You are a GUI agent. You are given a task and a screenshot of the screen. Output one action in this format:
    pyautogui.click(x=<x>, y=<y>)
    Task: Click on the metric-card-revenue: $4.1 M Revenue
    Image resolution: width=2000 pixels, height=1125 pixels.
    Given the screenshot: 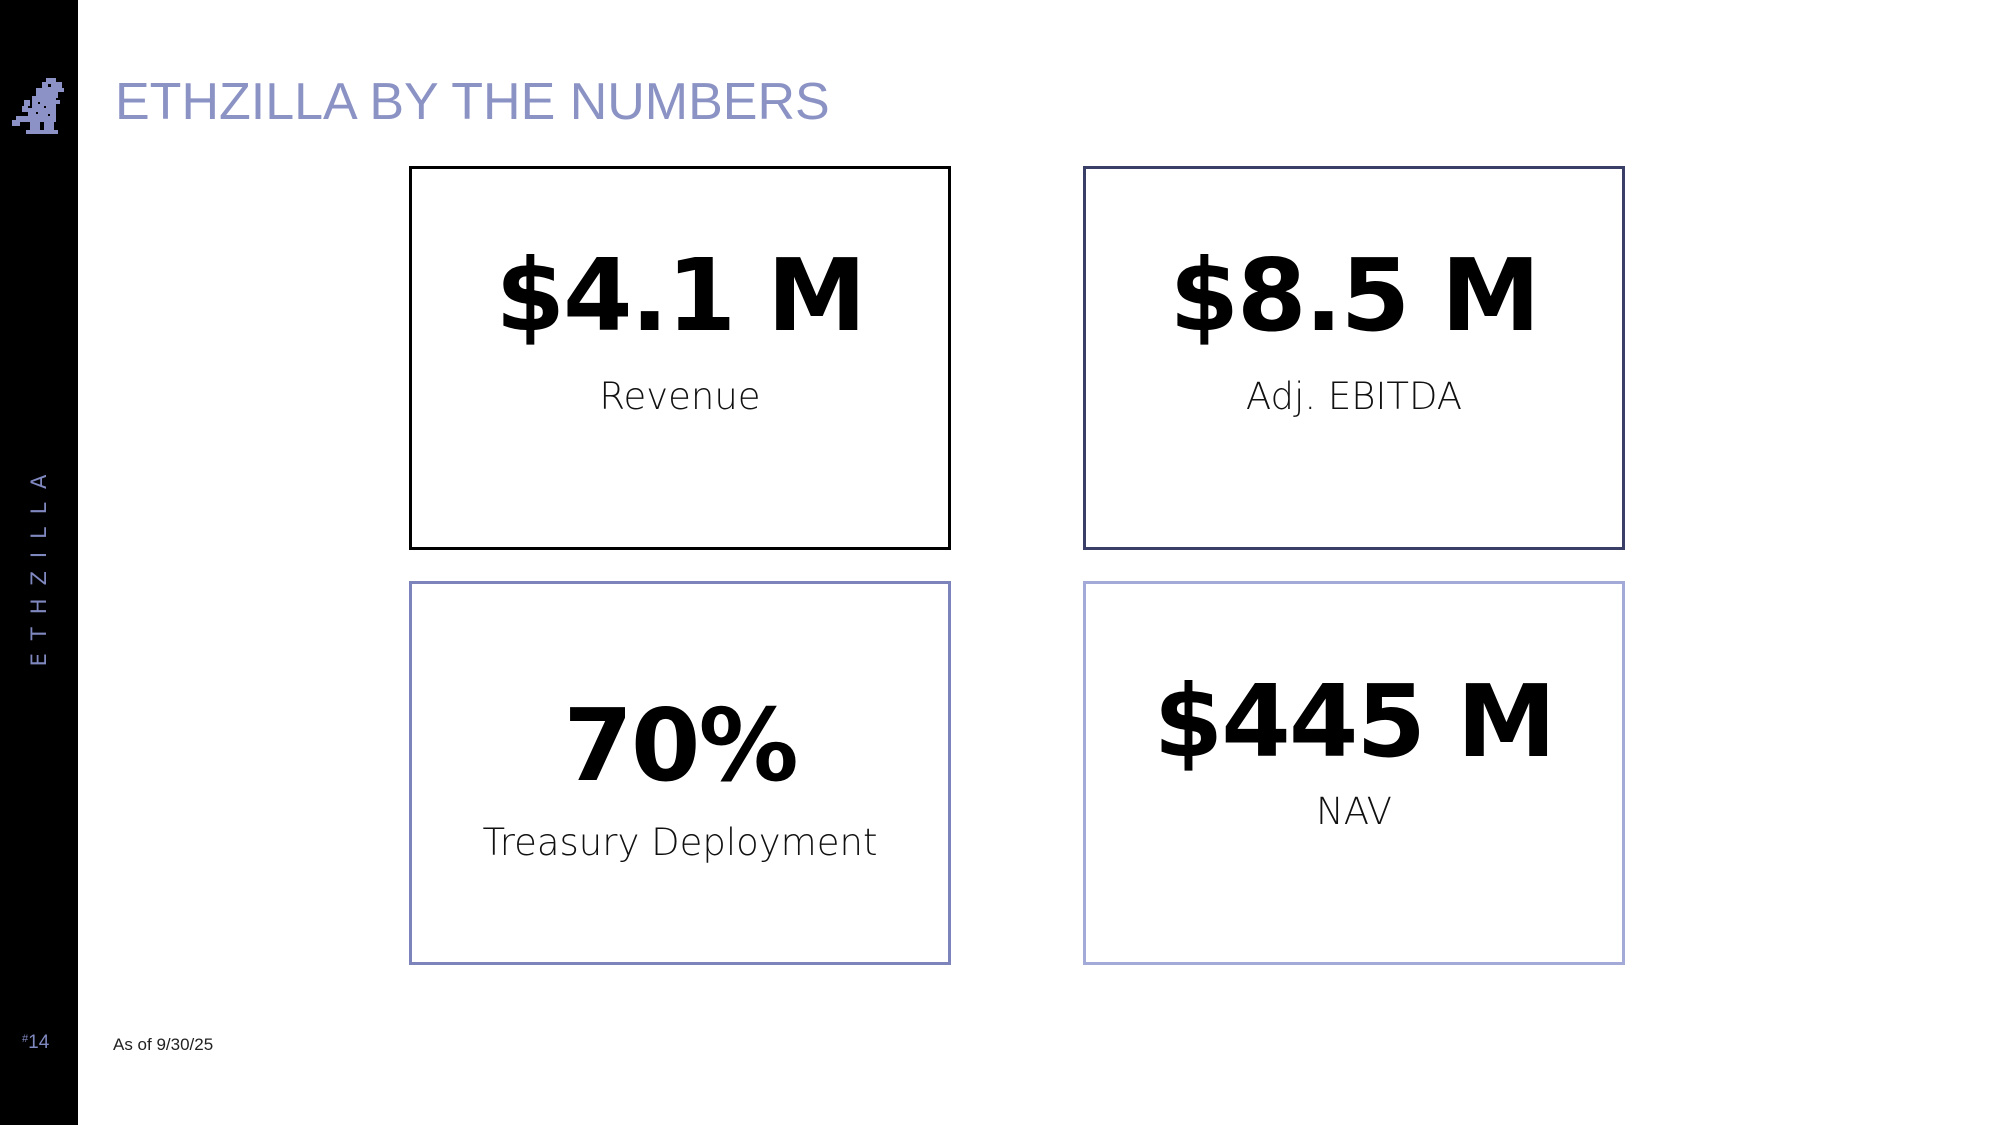 What is the action you would take?
    pyautogui.click(x=680, y=358)
    